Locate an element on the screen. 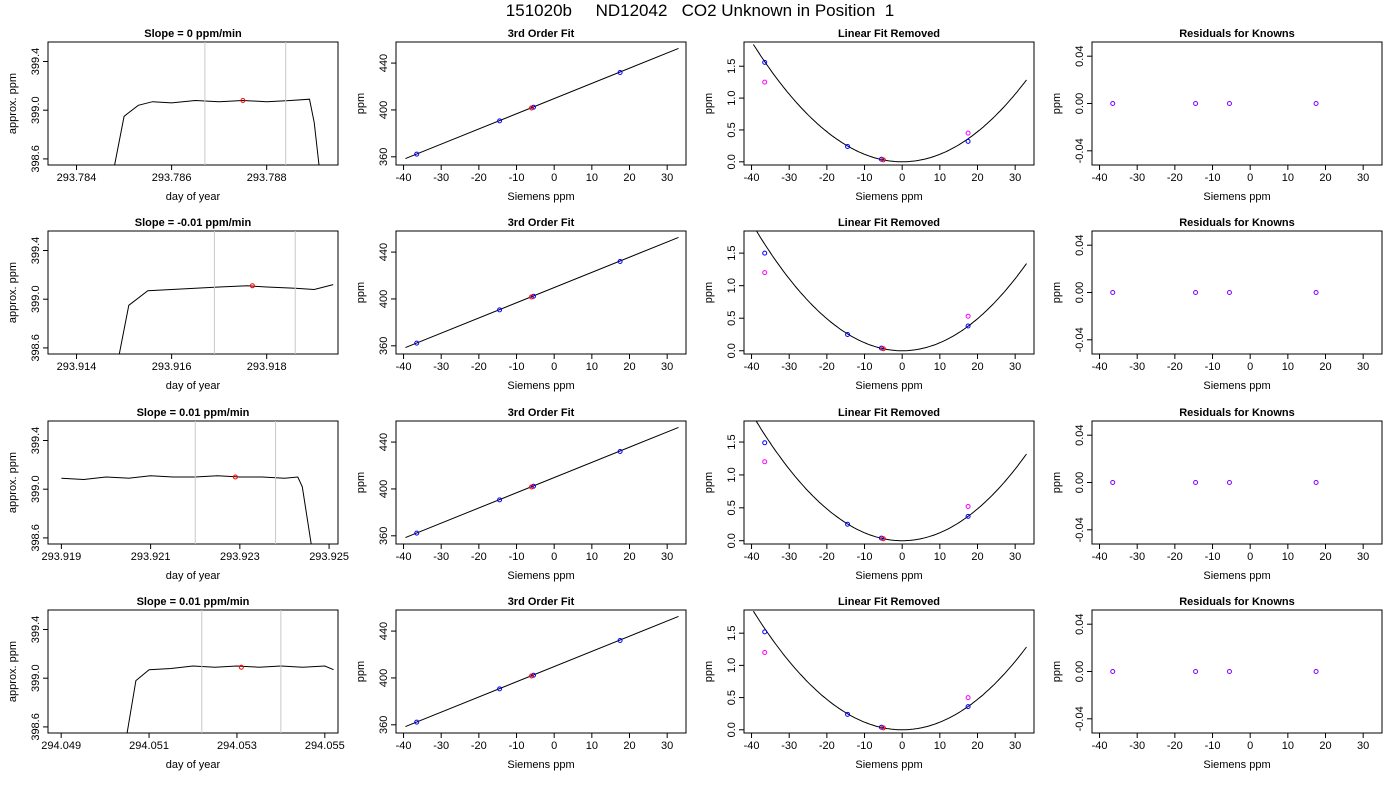  panel-r2c3-ytick-label: 0.0 is located at coordinates (732, 350).